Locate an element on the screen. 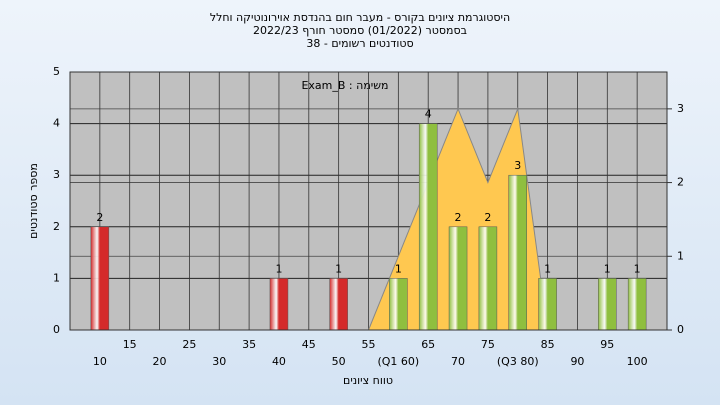  x-tick-label: 100 is located at coordinates (637, 361).